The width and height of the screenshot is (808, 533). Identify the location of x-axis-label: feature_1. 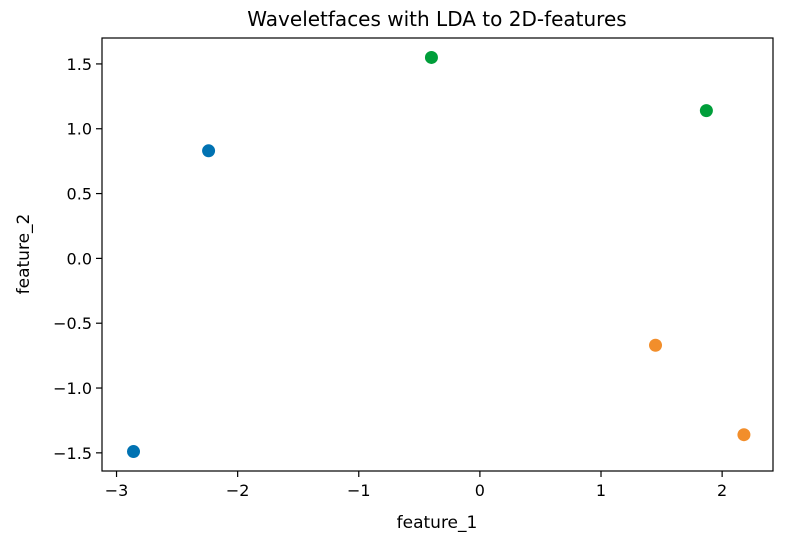
(437, 523).